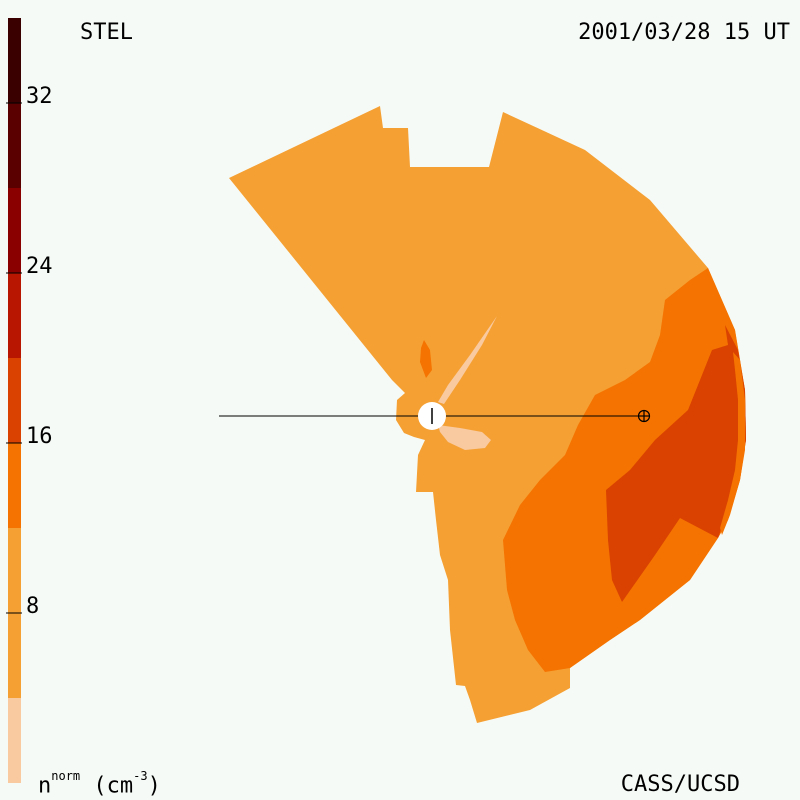 This screenshot has width=800, height=800. I want to click on colorbar-tick-label: 24, so click(39, 266).